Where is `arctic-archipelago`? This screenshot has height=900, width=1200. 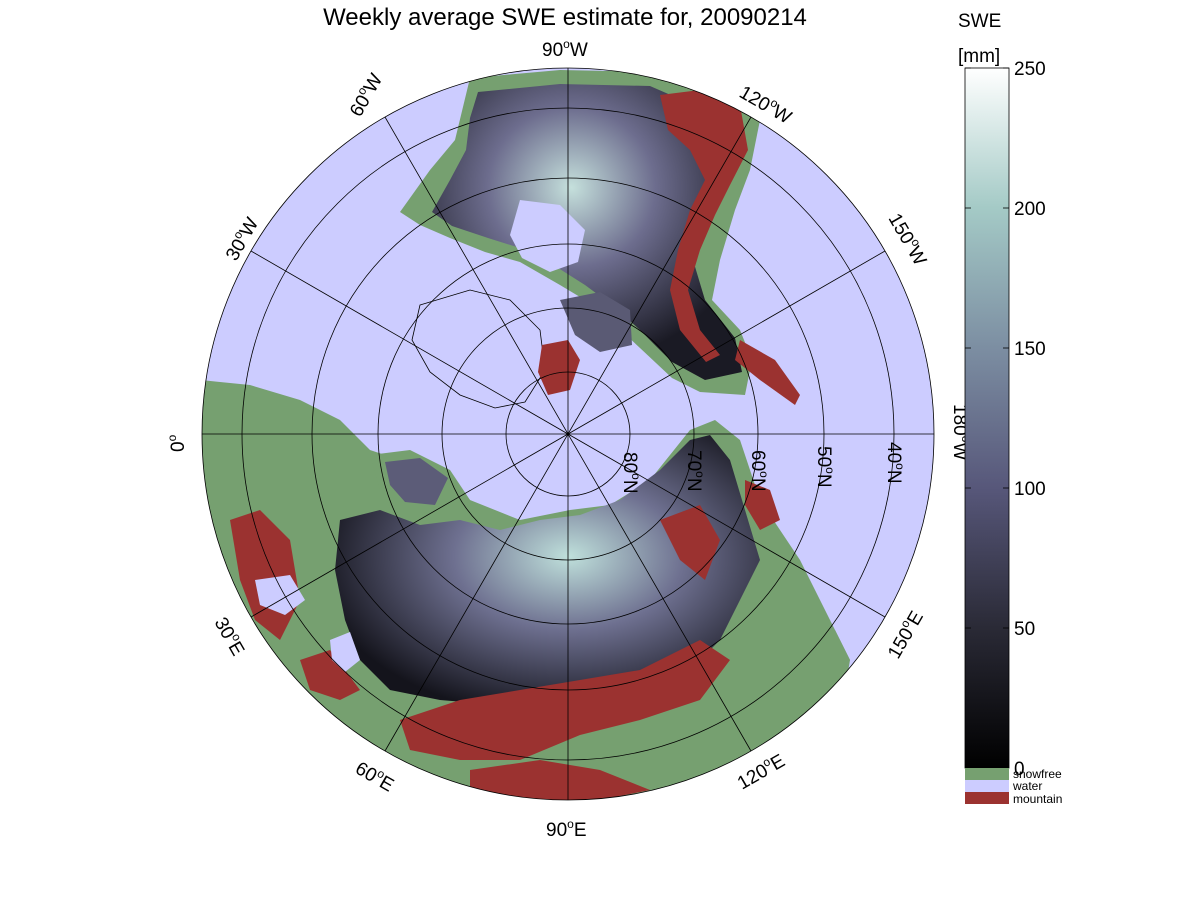
arctic-archipelago is located at coordinates (596, 322).